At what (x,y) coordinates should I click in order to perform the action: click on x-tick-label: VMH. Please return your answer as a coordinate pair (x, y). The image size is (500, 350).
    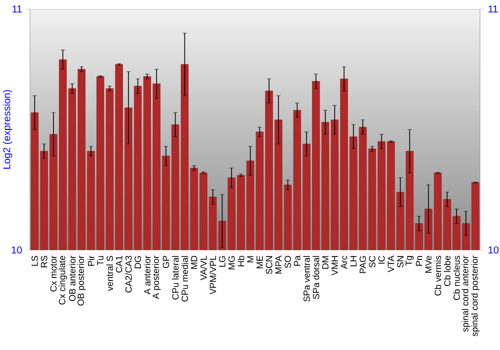
    Looking at the image, I should click on (335, 266).